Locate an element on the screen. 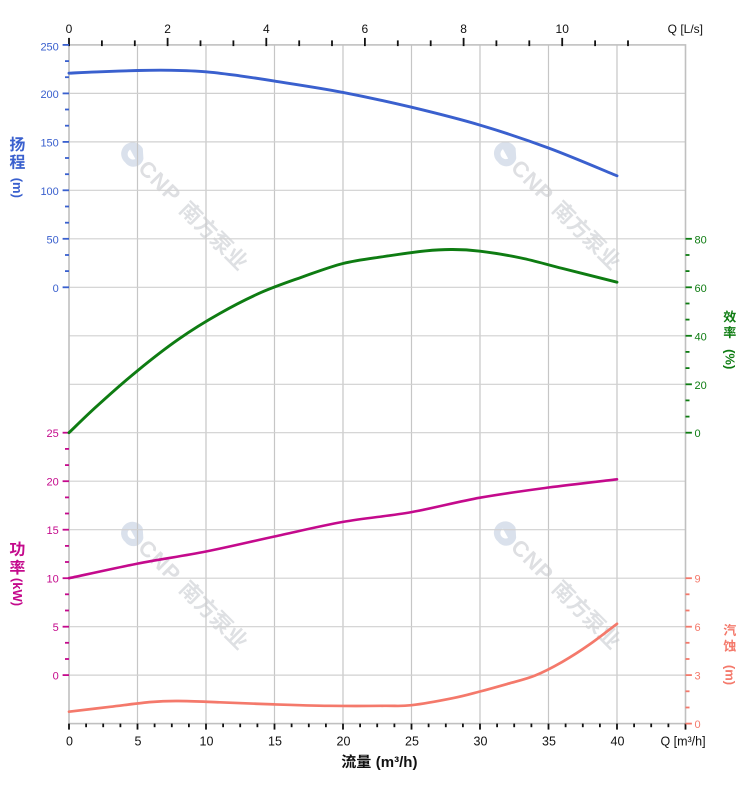  svg-text: 200 is located at coordinates (49, 95).